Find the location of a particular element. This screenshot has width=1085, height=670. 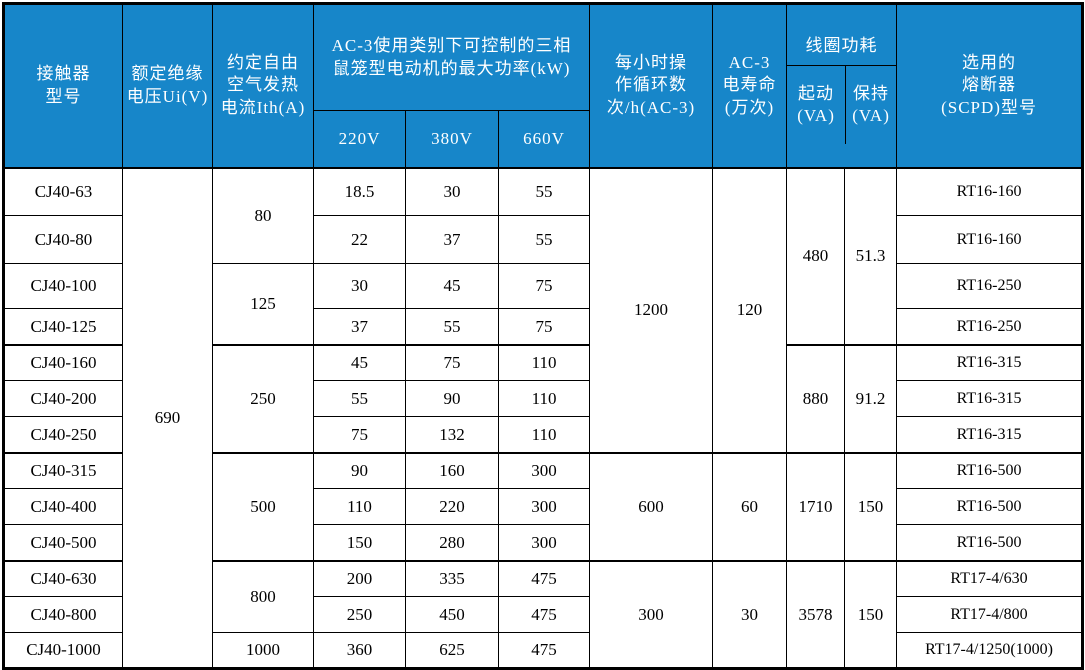

cell-kw-220v: 250 is located at coordinates (359, 615).